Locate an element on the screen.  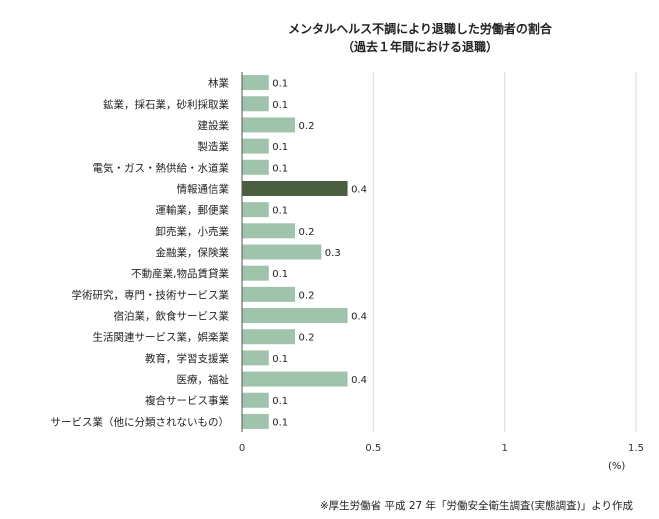
category-label: 金融業，保険業 is located at coordinates (193, 252).